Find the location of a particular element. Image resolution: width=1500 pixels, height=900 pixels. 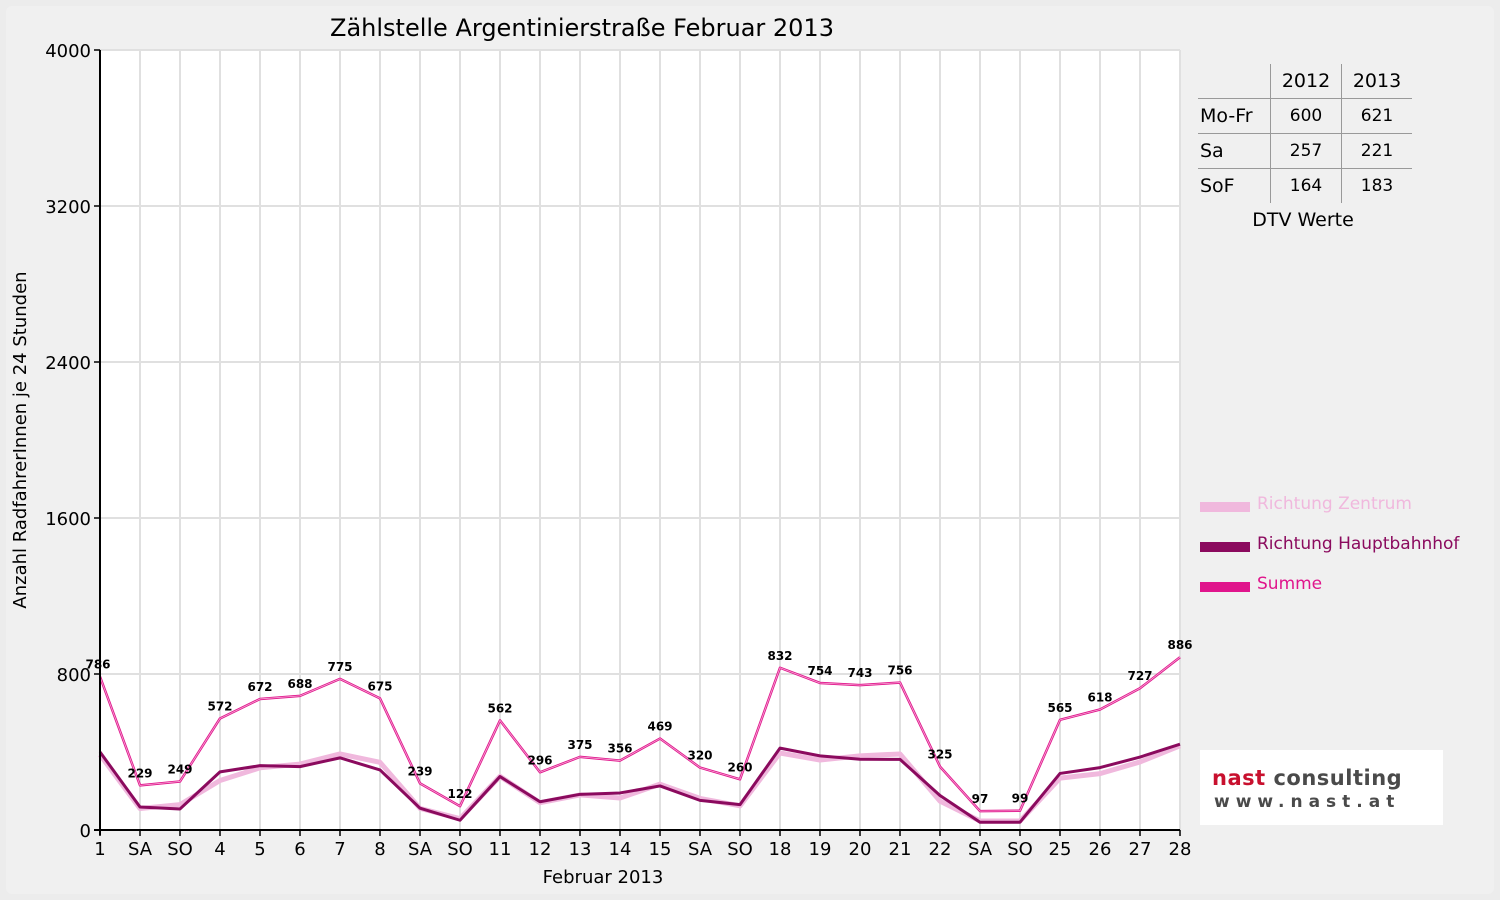

data-label: 688 is located at coordinates (299, 684).